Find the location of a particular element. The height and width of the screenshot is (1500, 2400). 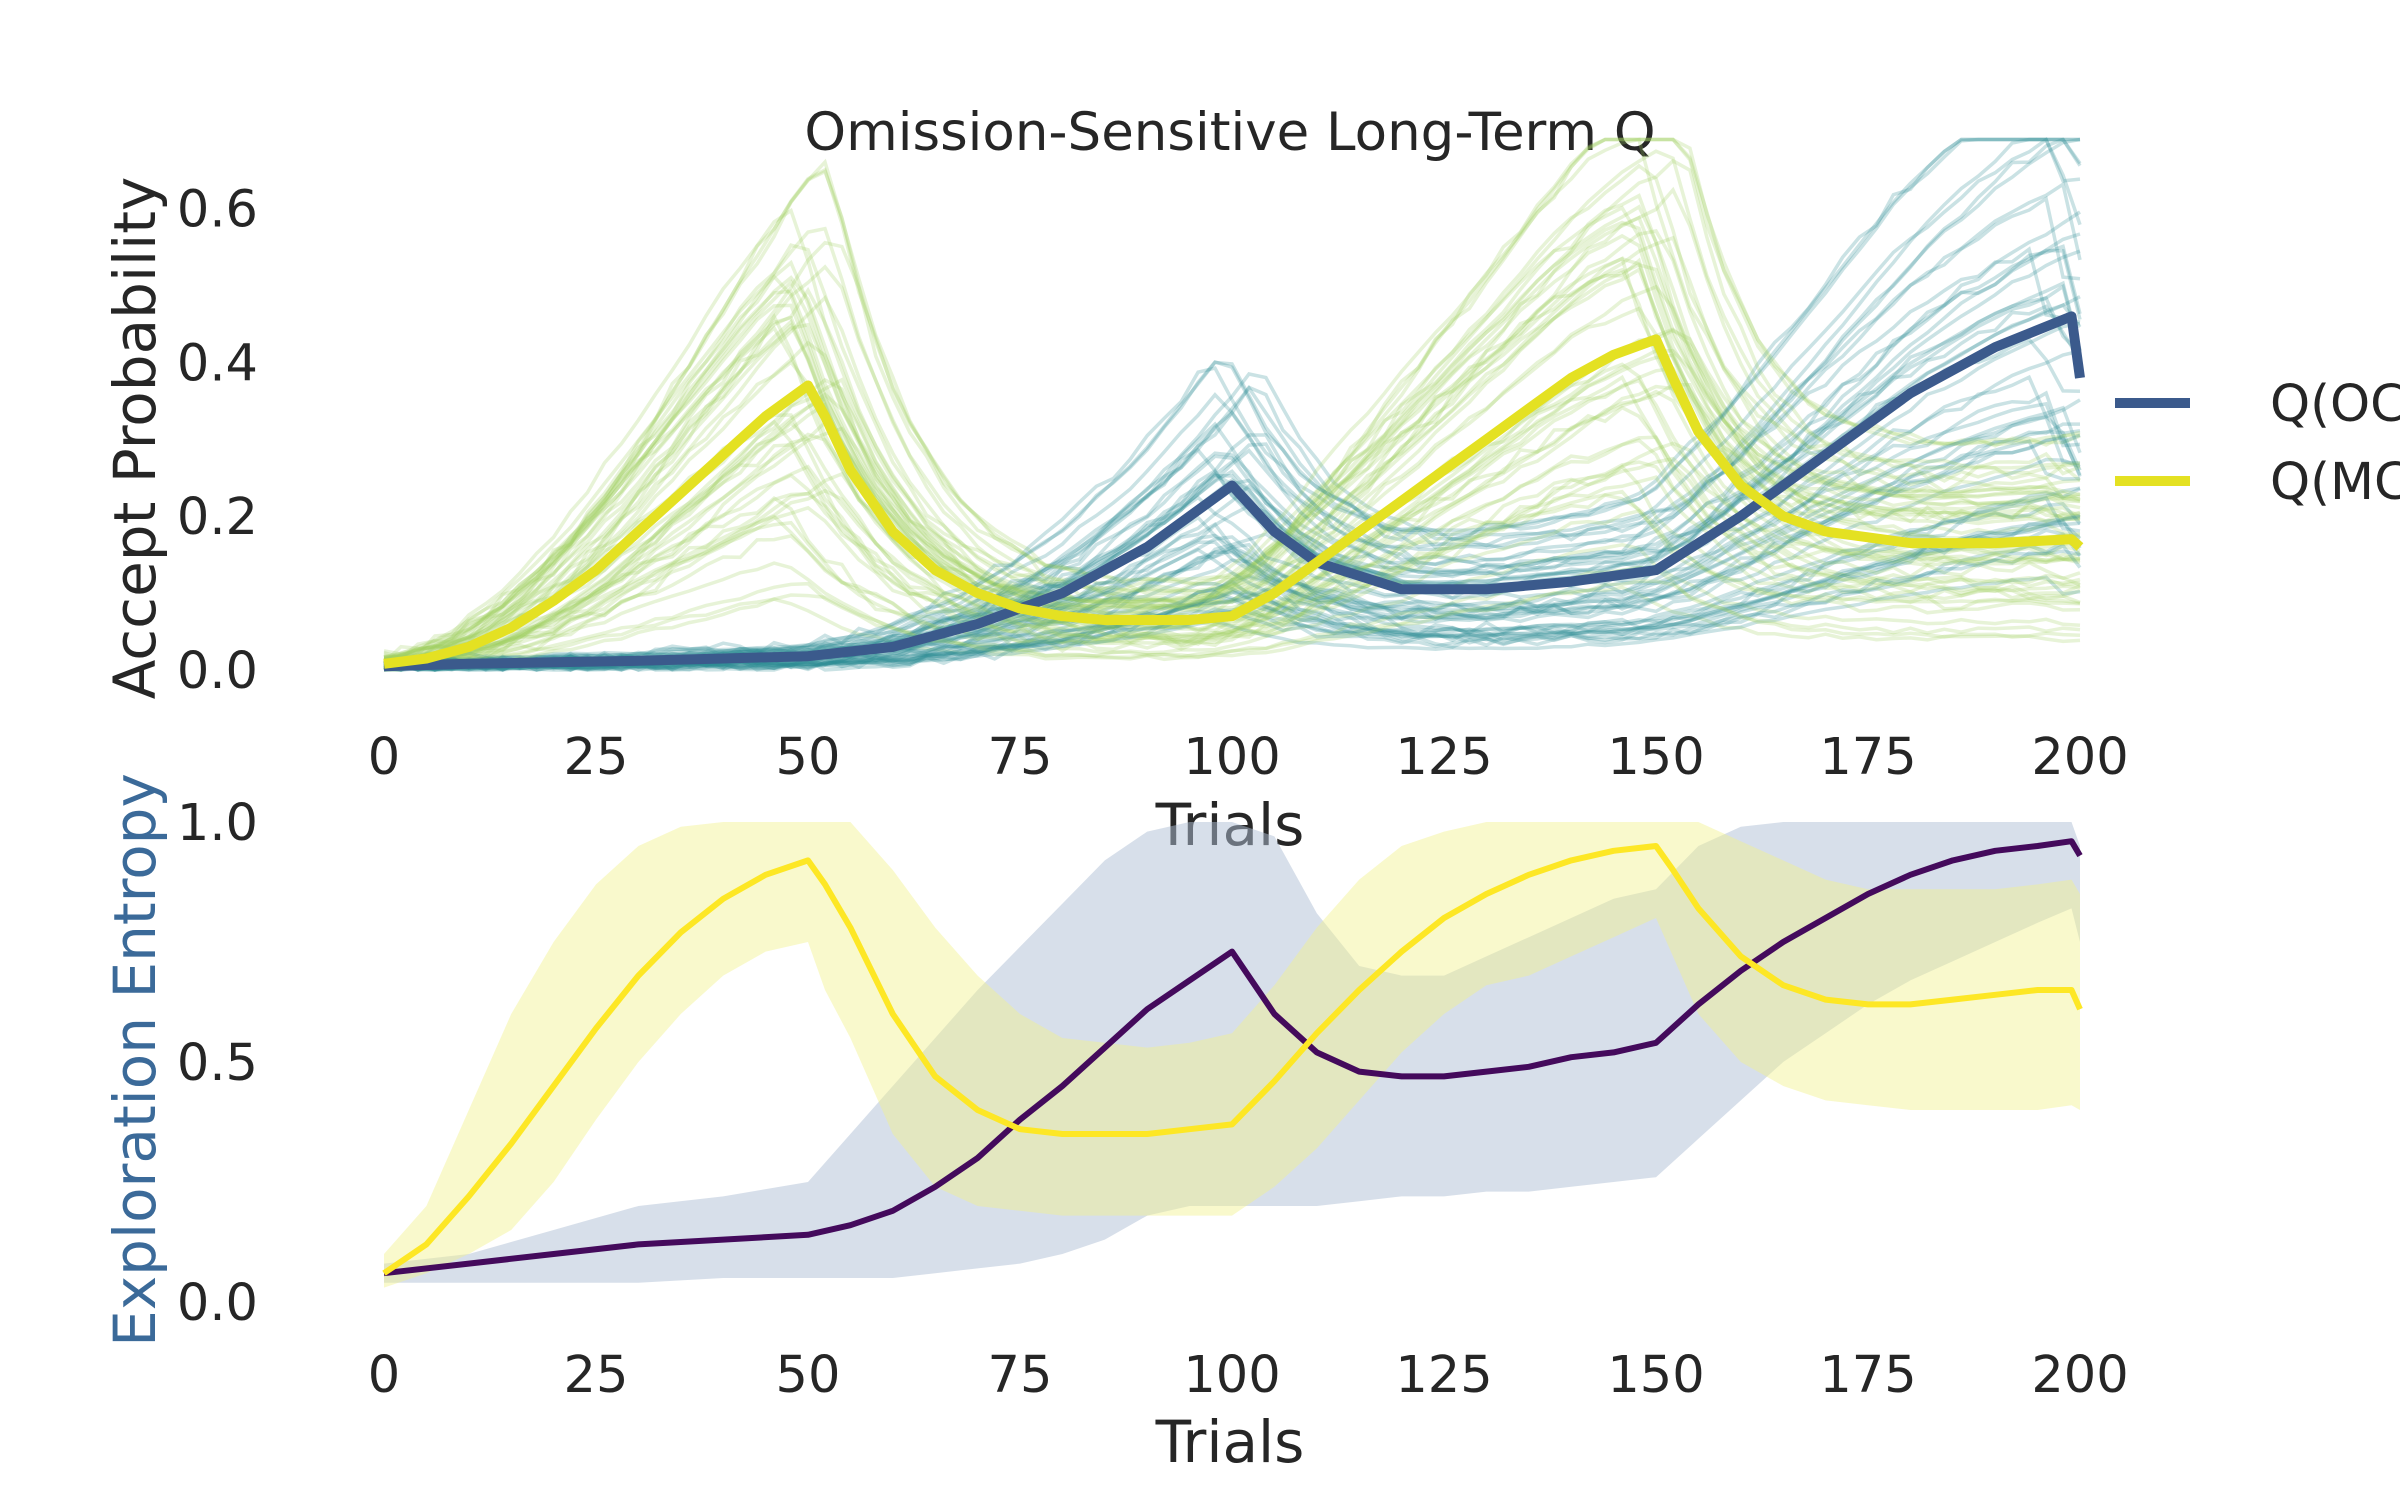

legend-label: Q(OC is located at coordinates (2335, 404).